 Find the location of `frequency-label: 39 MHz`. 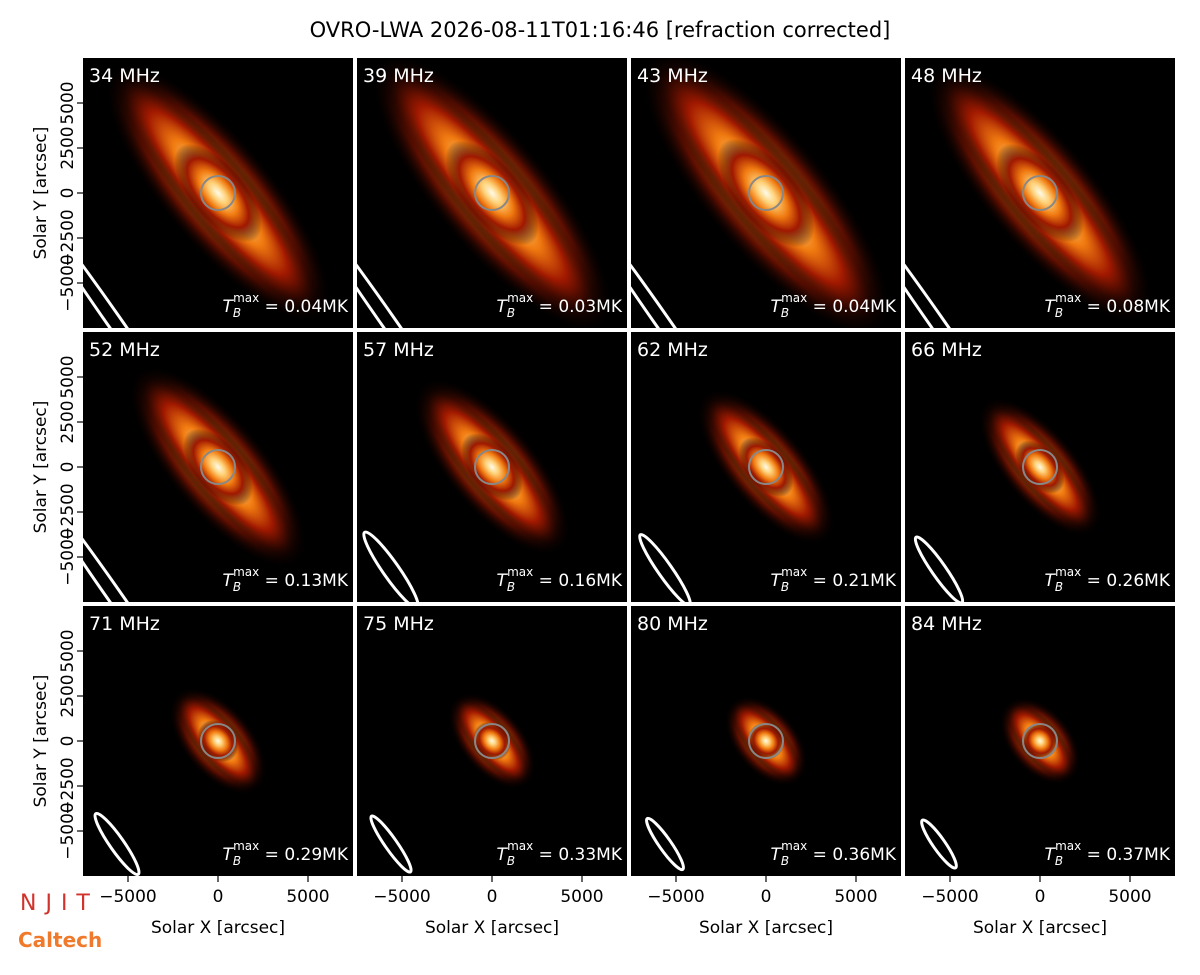

frequency-label: 39 MHz is located at coordinates (398, 76).